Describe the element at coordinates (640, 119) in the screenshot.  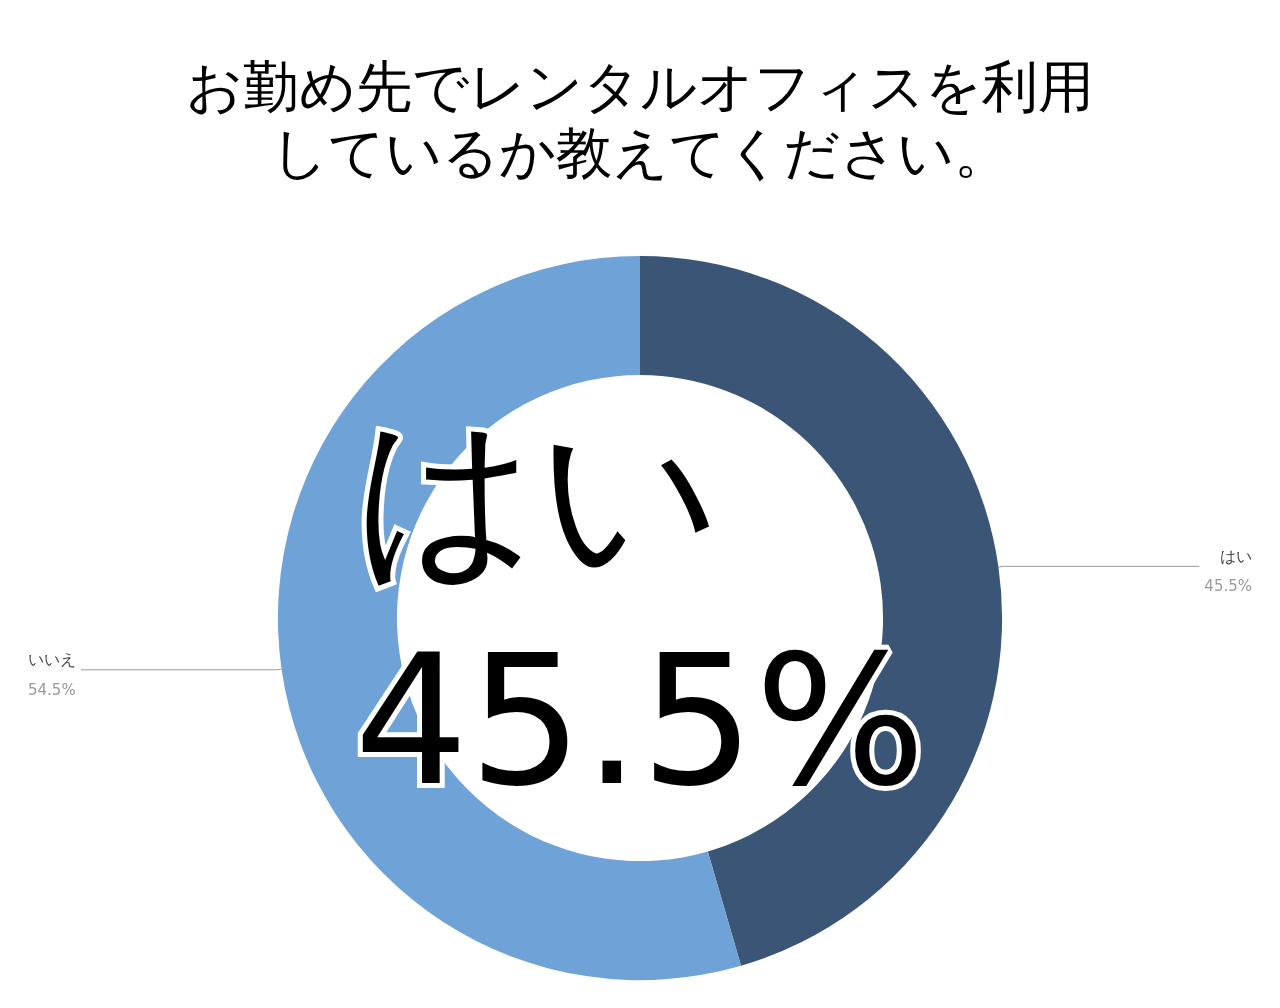
I see `chart-title: お勤め先でレンタルオフィスを利用しているか教えてください。` at that location.